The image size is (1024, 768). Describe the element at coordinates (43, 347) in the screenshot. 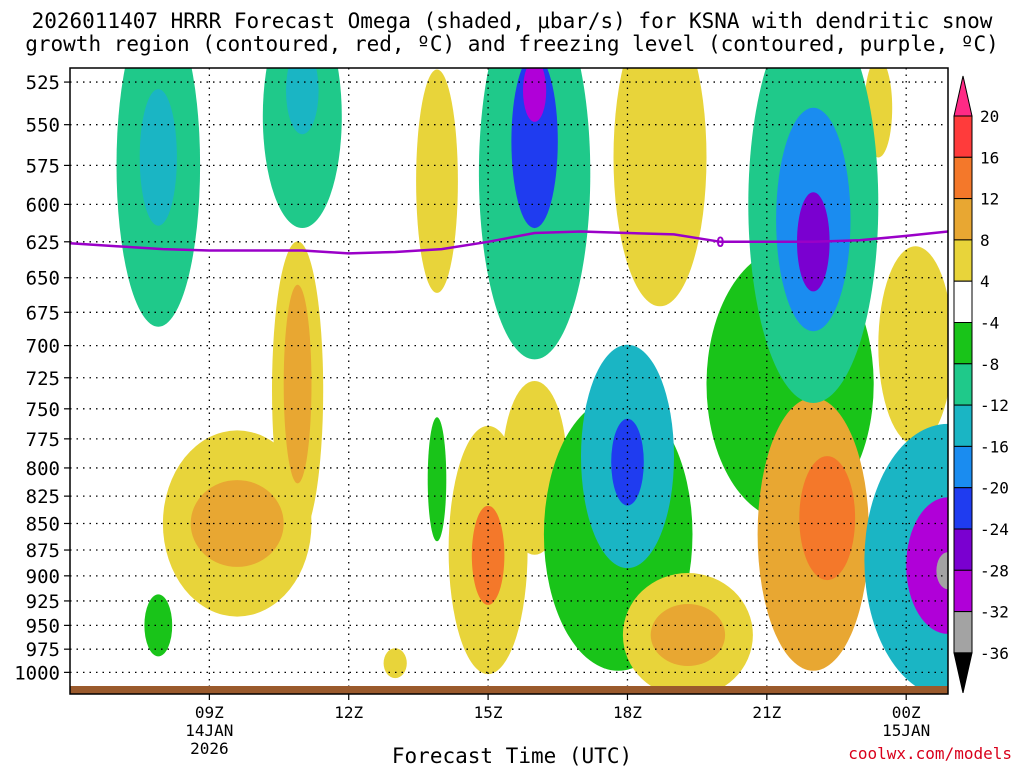

I see `y-tick-label-700: 700` at that location.